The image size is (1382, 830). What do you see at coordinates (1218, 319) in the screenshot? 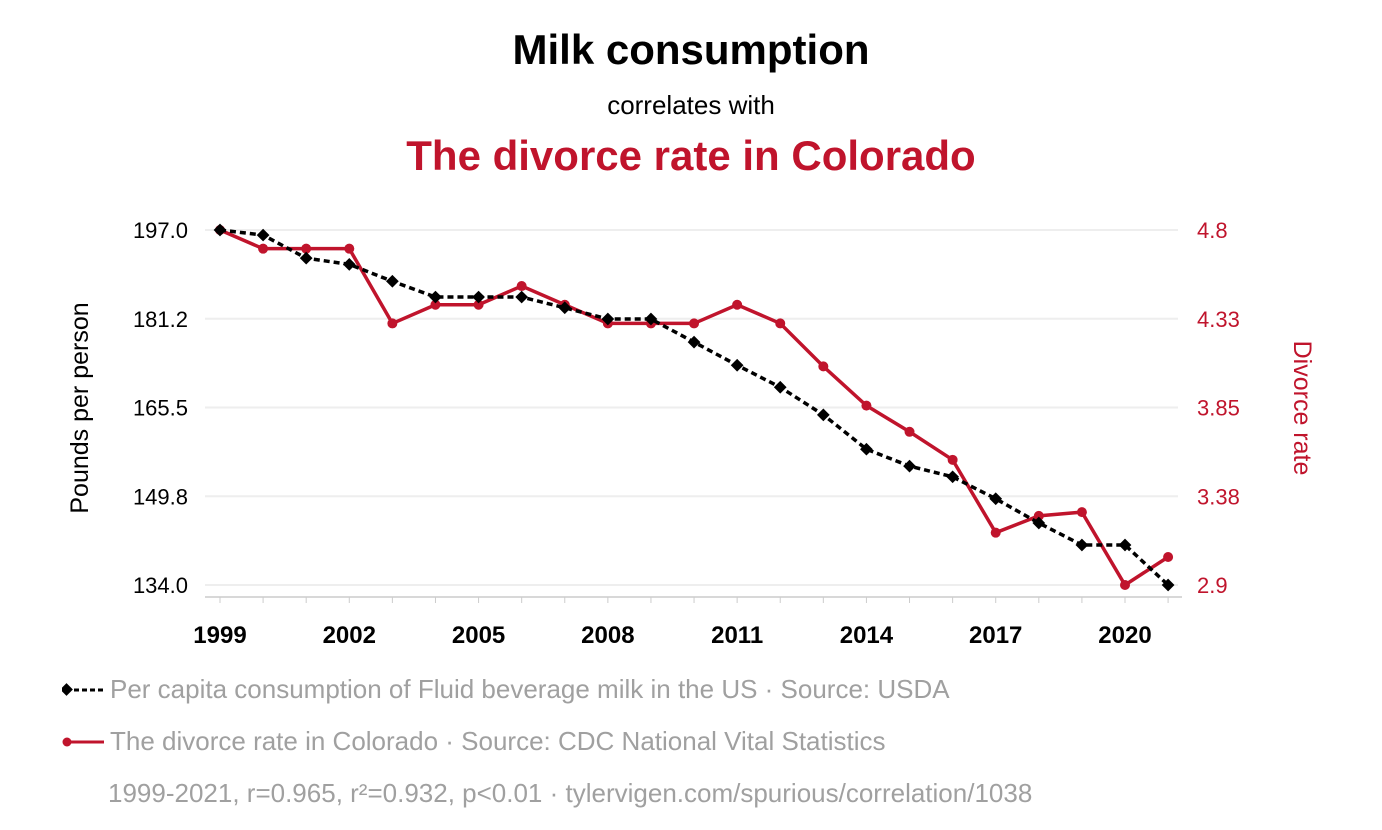
I see `y2-tick-label: 4.33` at bounding box center [1218, 319].